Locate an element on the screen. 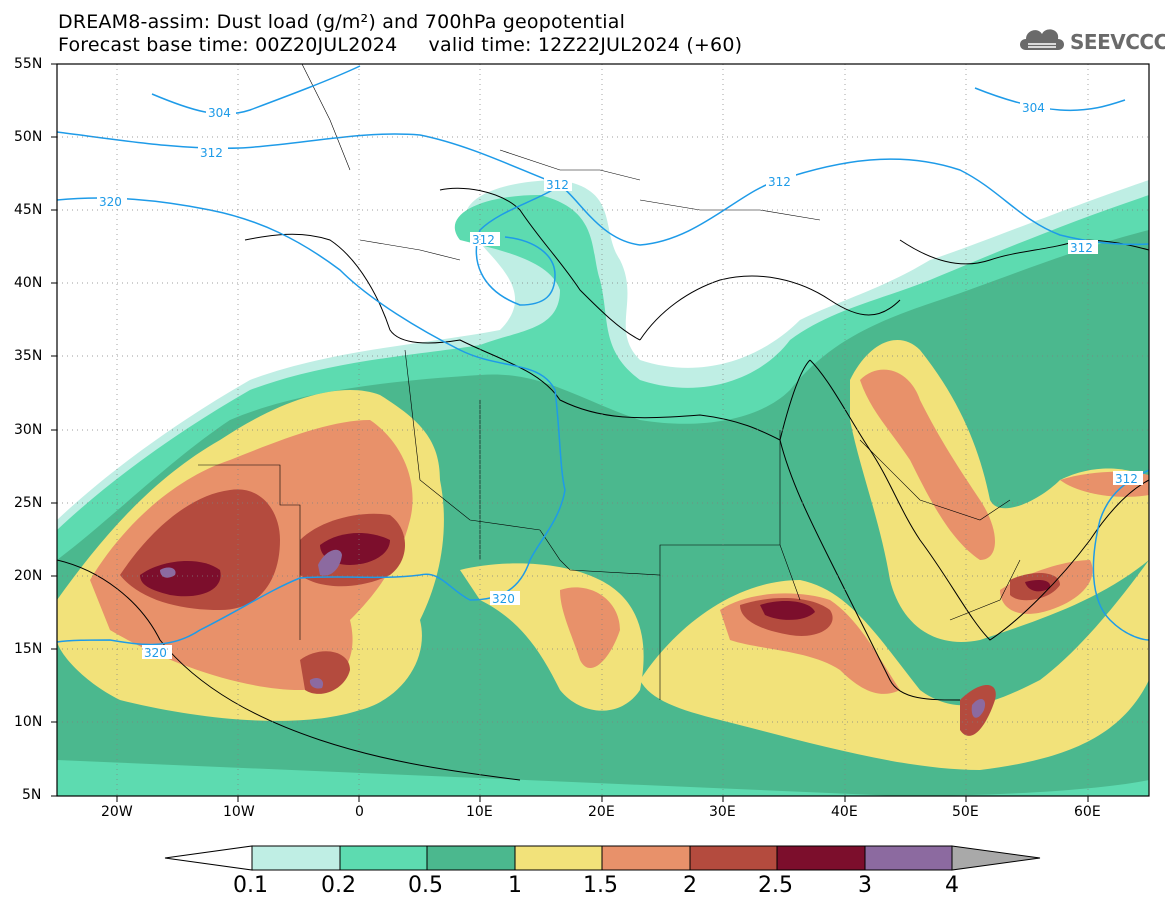 The image size is (1165, 907). lat-label: 45N is located at coordinates (28, 210).